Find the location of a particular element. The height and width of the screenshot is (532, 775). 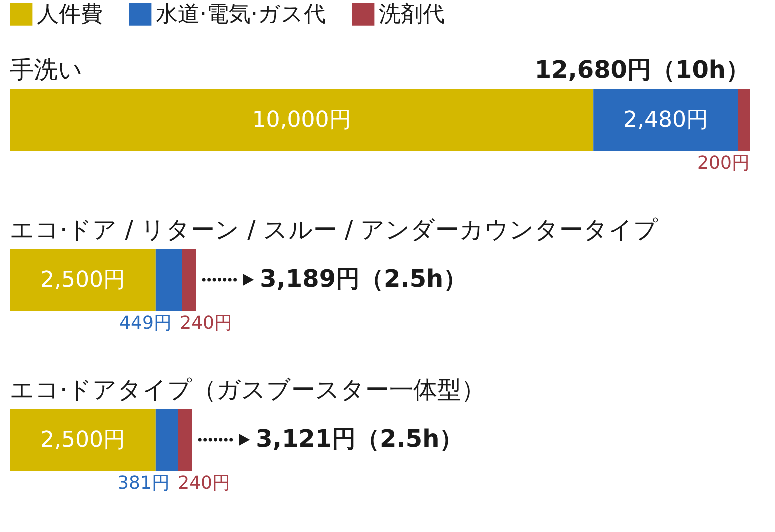

y-tick-label: エコ·ドア / リターン / スルー / アンダーカウンタータイプ is located at coordinates (334, 230).